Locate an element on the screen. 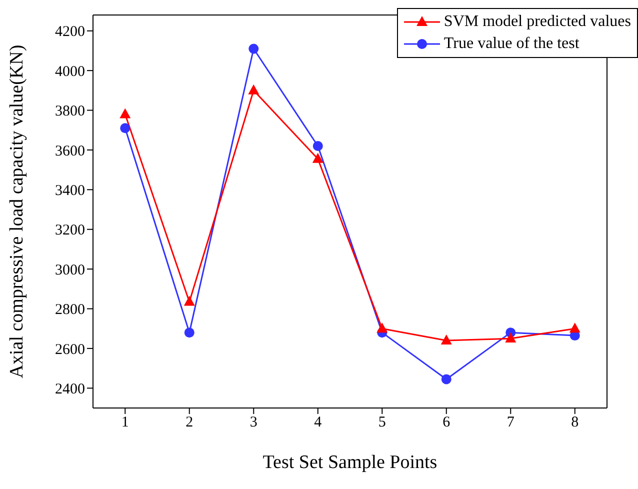  y-tick-label: 3800 is located at coordinates (70, 112).